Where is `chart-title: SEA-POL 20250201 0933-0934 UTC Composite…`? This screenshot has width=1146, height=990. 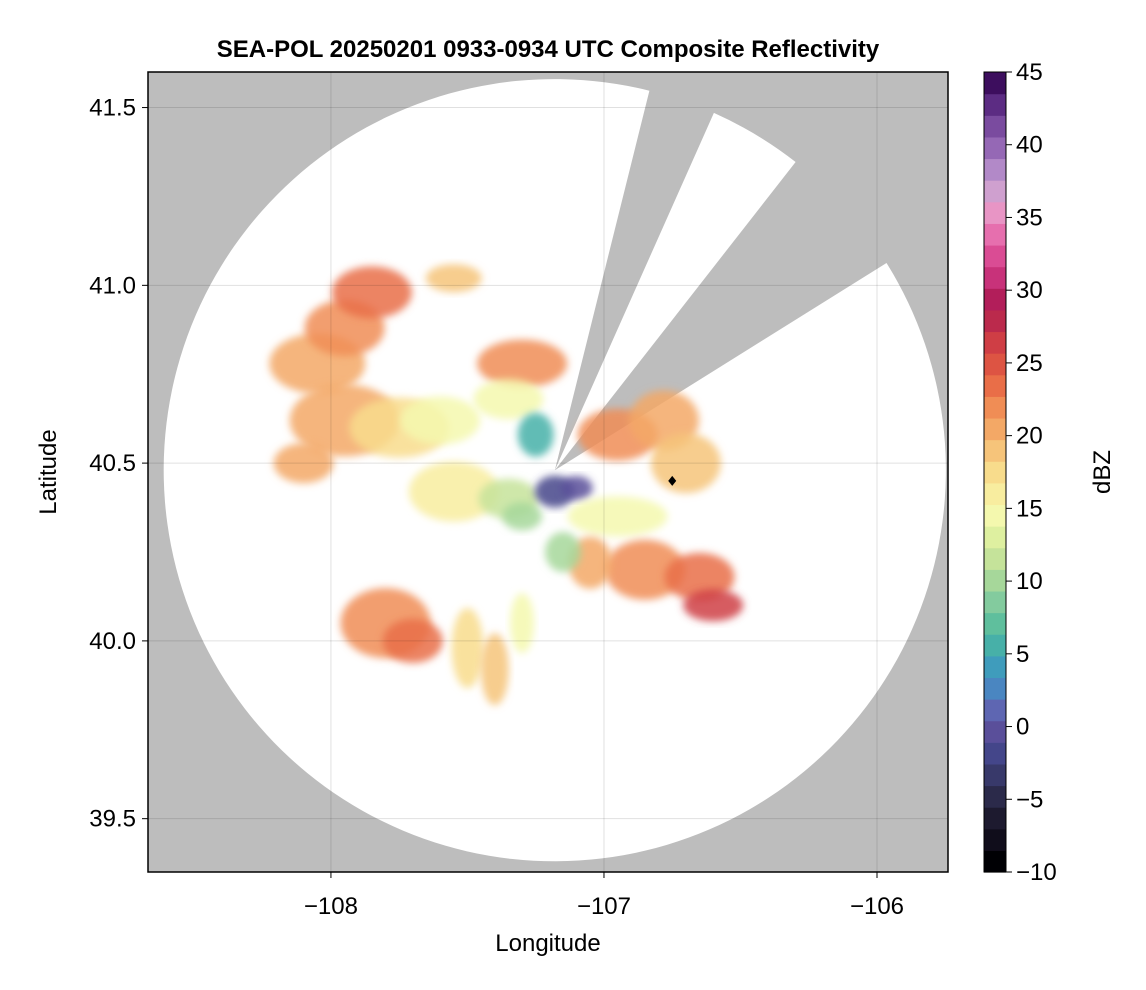
chart-title: SEA-POL 20250201 0933-0934 UTC Composite… is located at coordinates (548, 49).